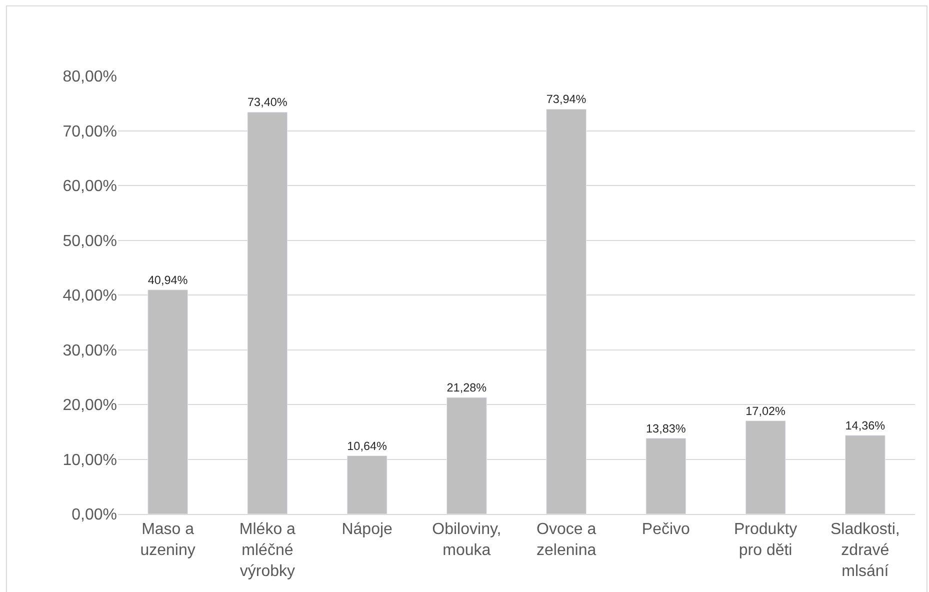 This screenshot has width=929, height=592. I want to click on data-label: 40,94%, so click(168, 280).